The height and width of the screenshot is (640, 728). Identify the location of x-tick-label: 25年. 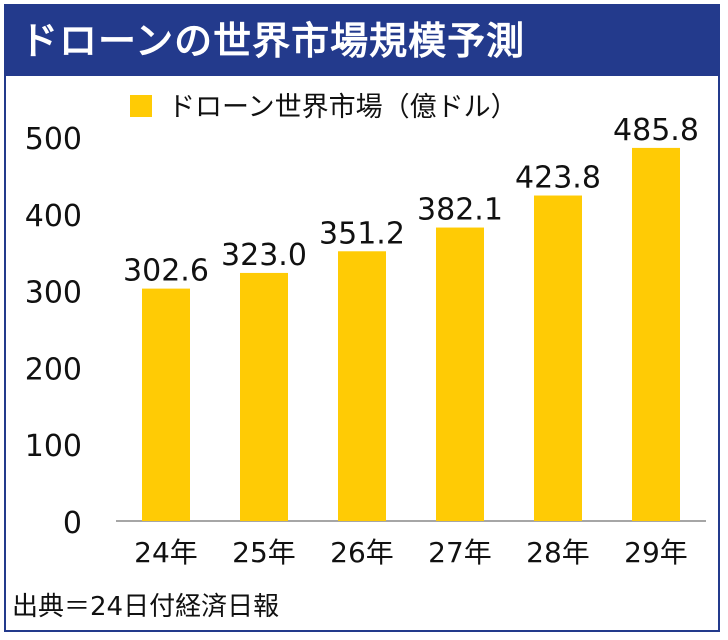
(264, 552).